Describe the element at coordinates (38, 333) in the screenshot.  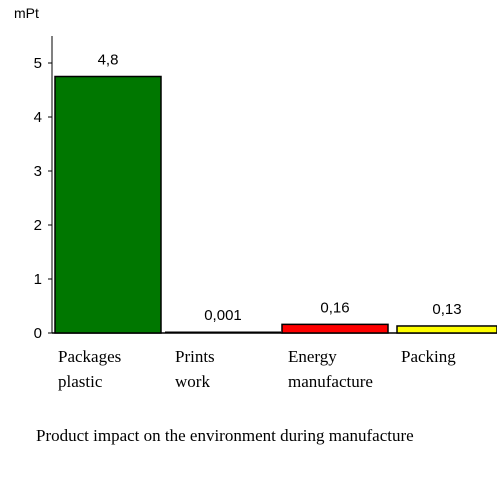
I see `y-tick-label: 0` at that location.